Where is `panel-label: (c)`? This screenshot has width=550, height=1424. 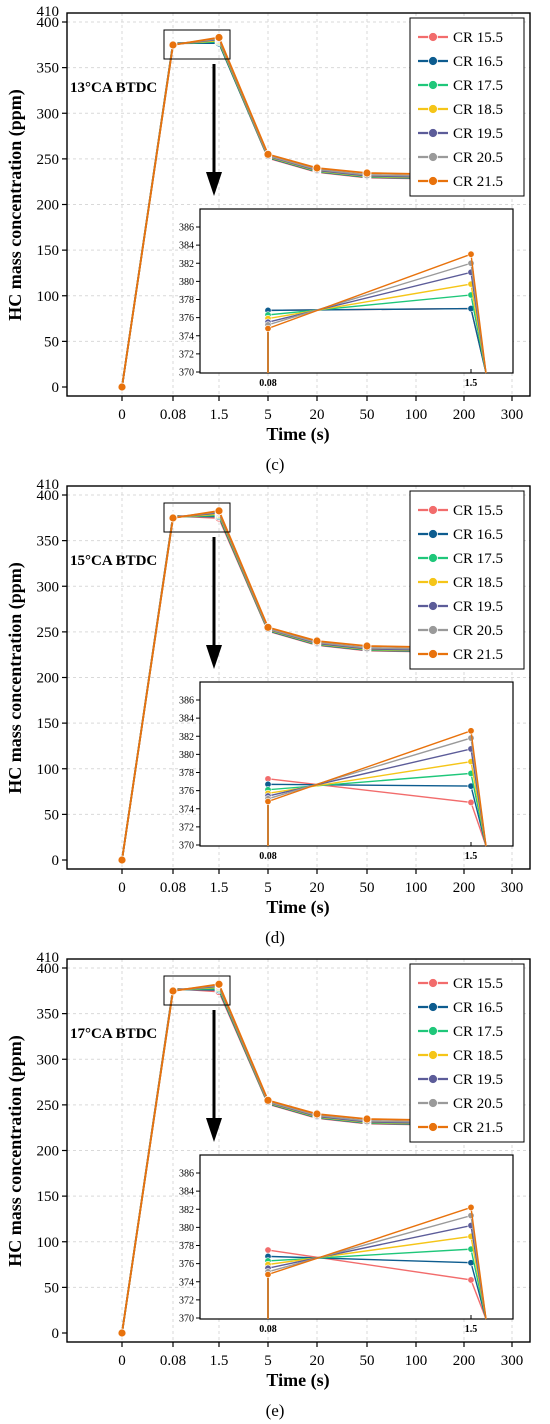
panel-label: (c) is located at coordinates (275, 464).